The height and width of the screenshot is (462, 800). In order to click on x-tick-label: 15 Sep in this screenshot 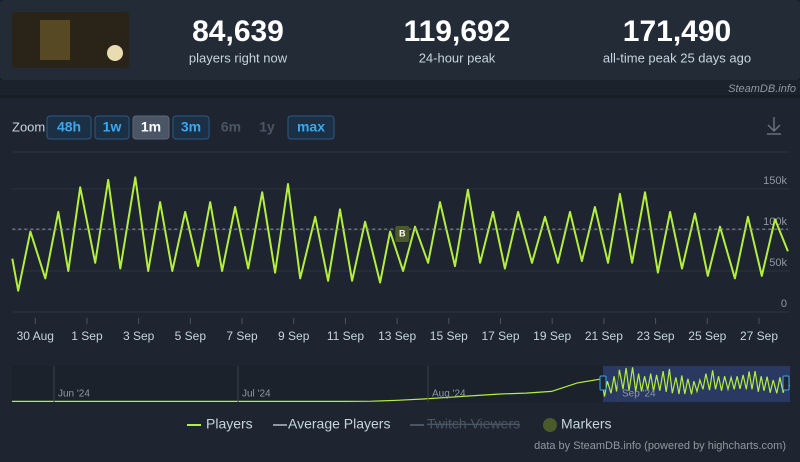, I will do `click(449, 336)`.